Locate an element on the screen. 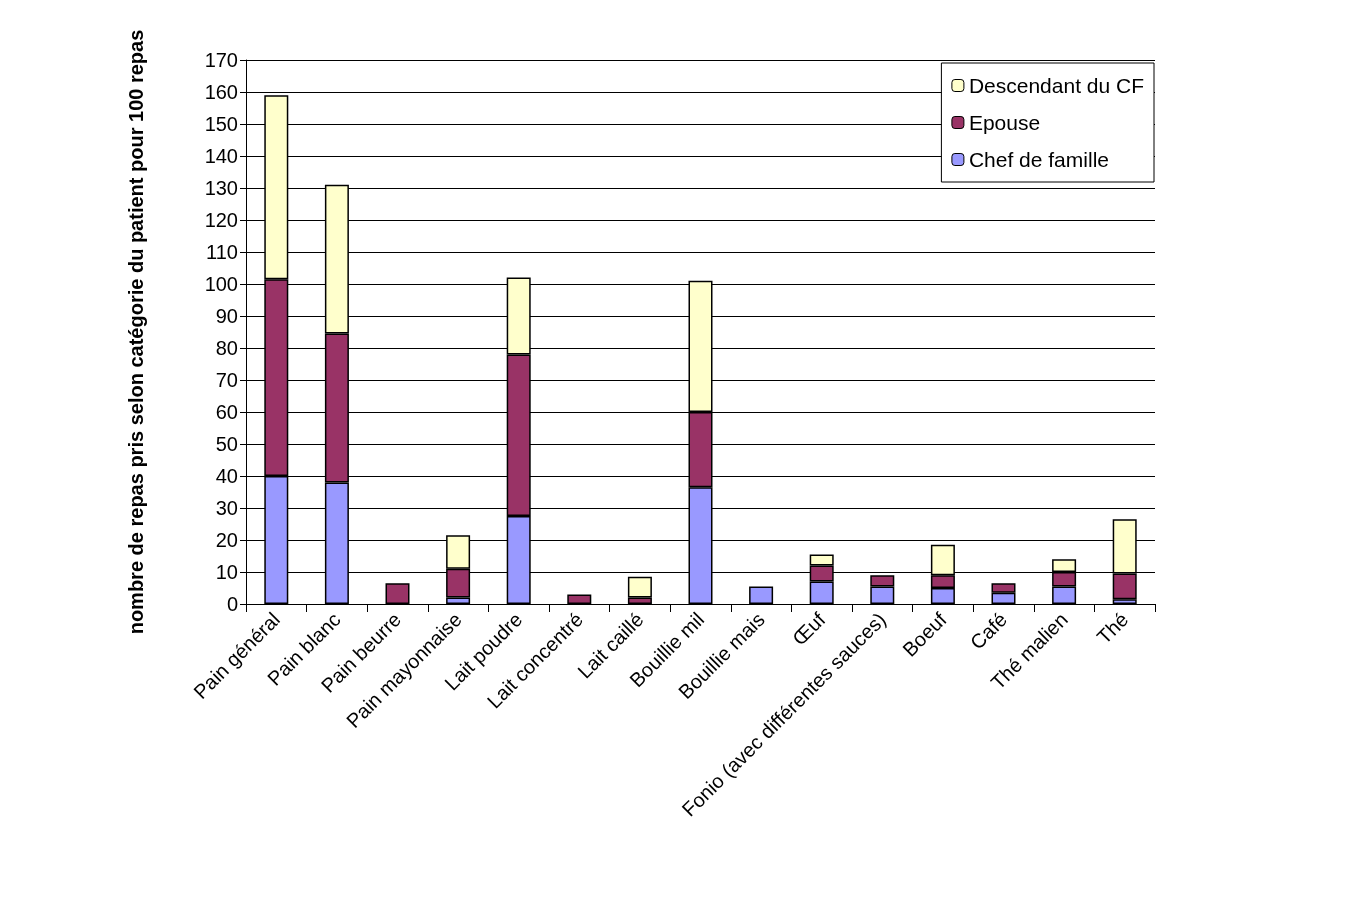 The image size is (1367, 904). legend-label: Chef de famille is located at coordinates (1038, 159).